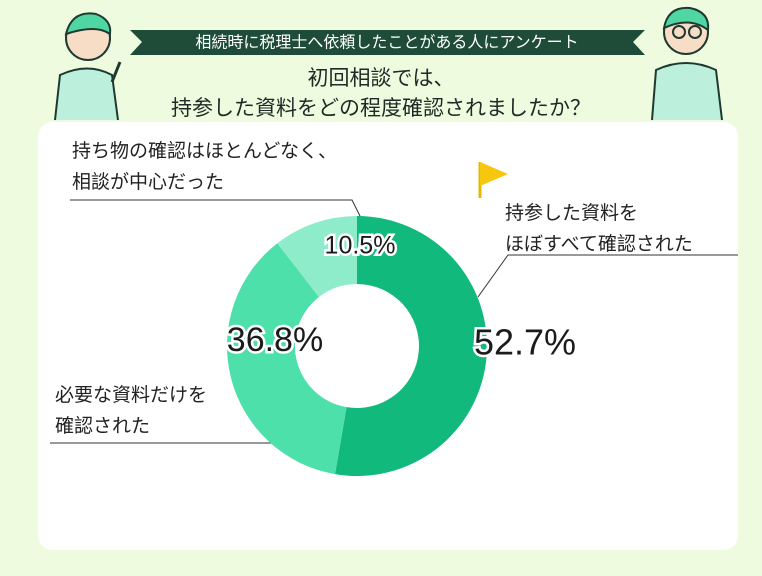  I want to click on banner, so click(387, 42).